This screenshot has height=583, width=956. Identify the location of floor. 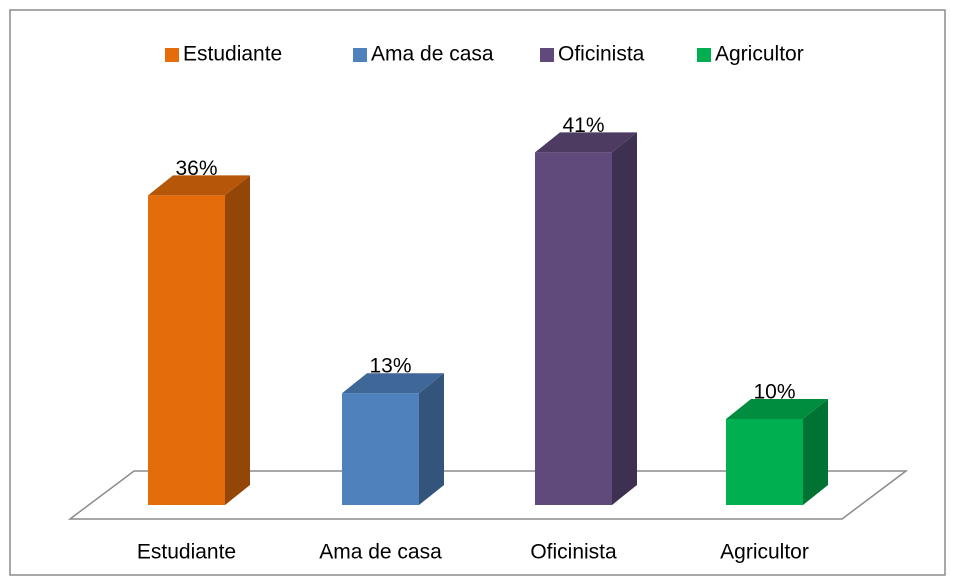
(488, 495).